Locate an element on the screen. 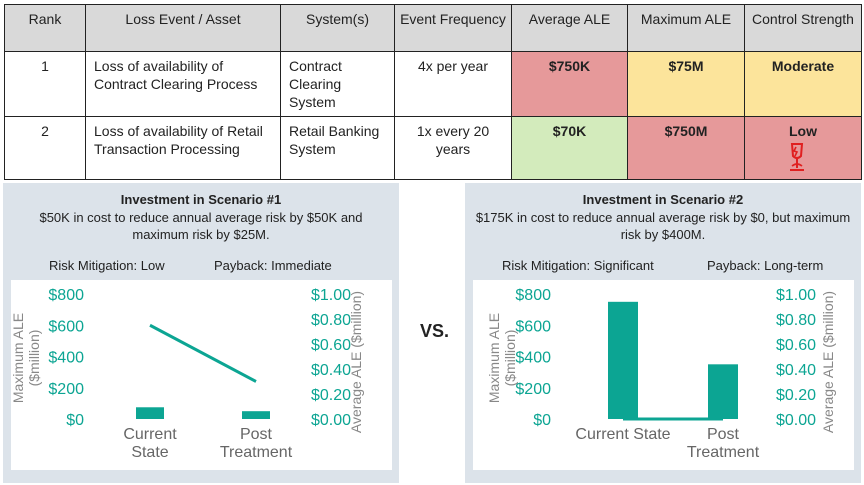 This screenshot has width=864, height=485. fire-icon is located at coordinates (797, 157).